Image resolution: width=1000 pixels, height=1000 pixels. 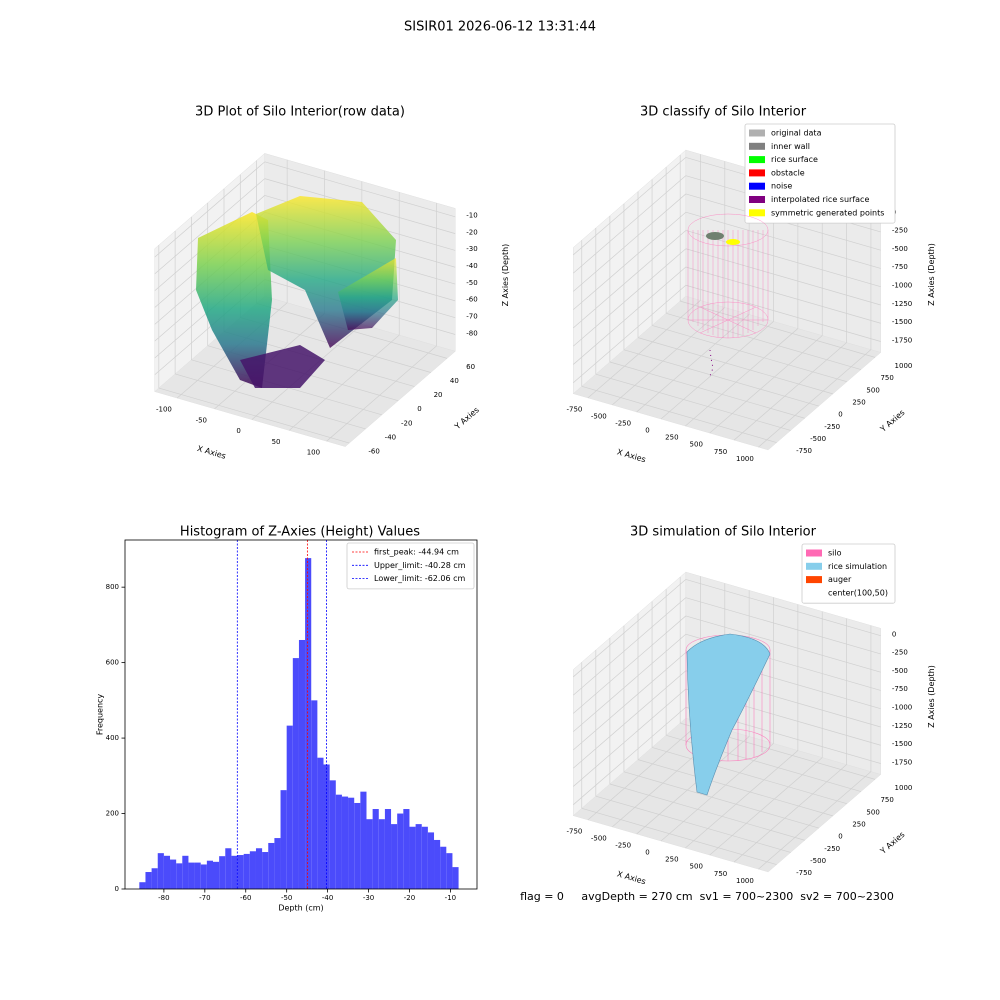 What do you see at coordinates (301, 714) in the screenshot?
I see `plot-frame` at bounding box center [301, 714].